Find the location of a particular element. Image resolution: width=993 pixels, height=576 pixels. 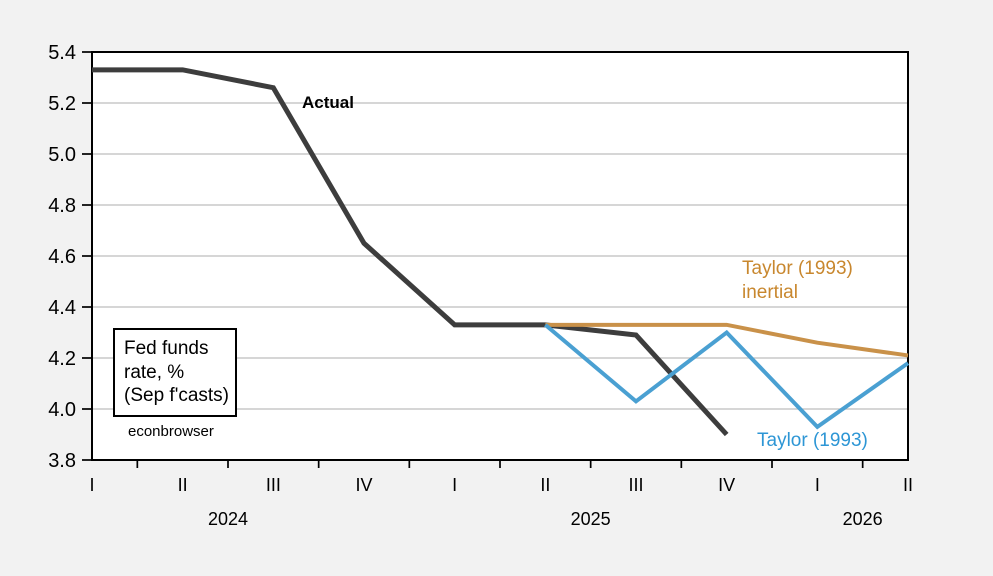

y-tick-label: 5.2 is located at coordinates (62, 104).